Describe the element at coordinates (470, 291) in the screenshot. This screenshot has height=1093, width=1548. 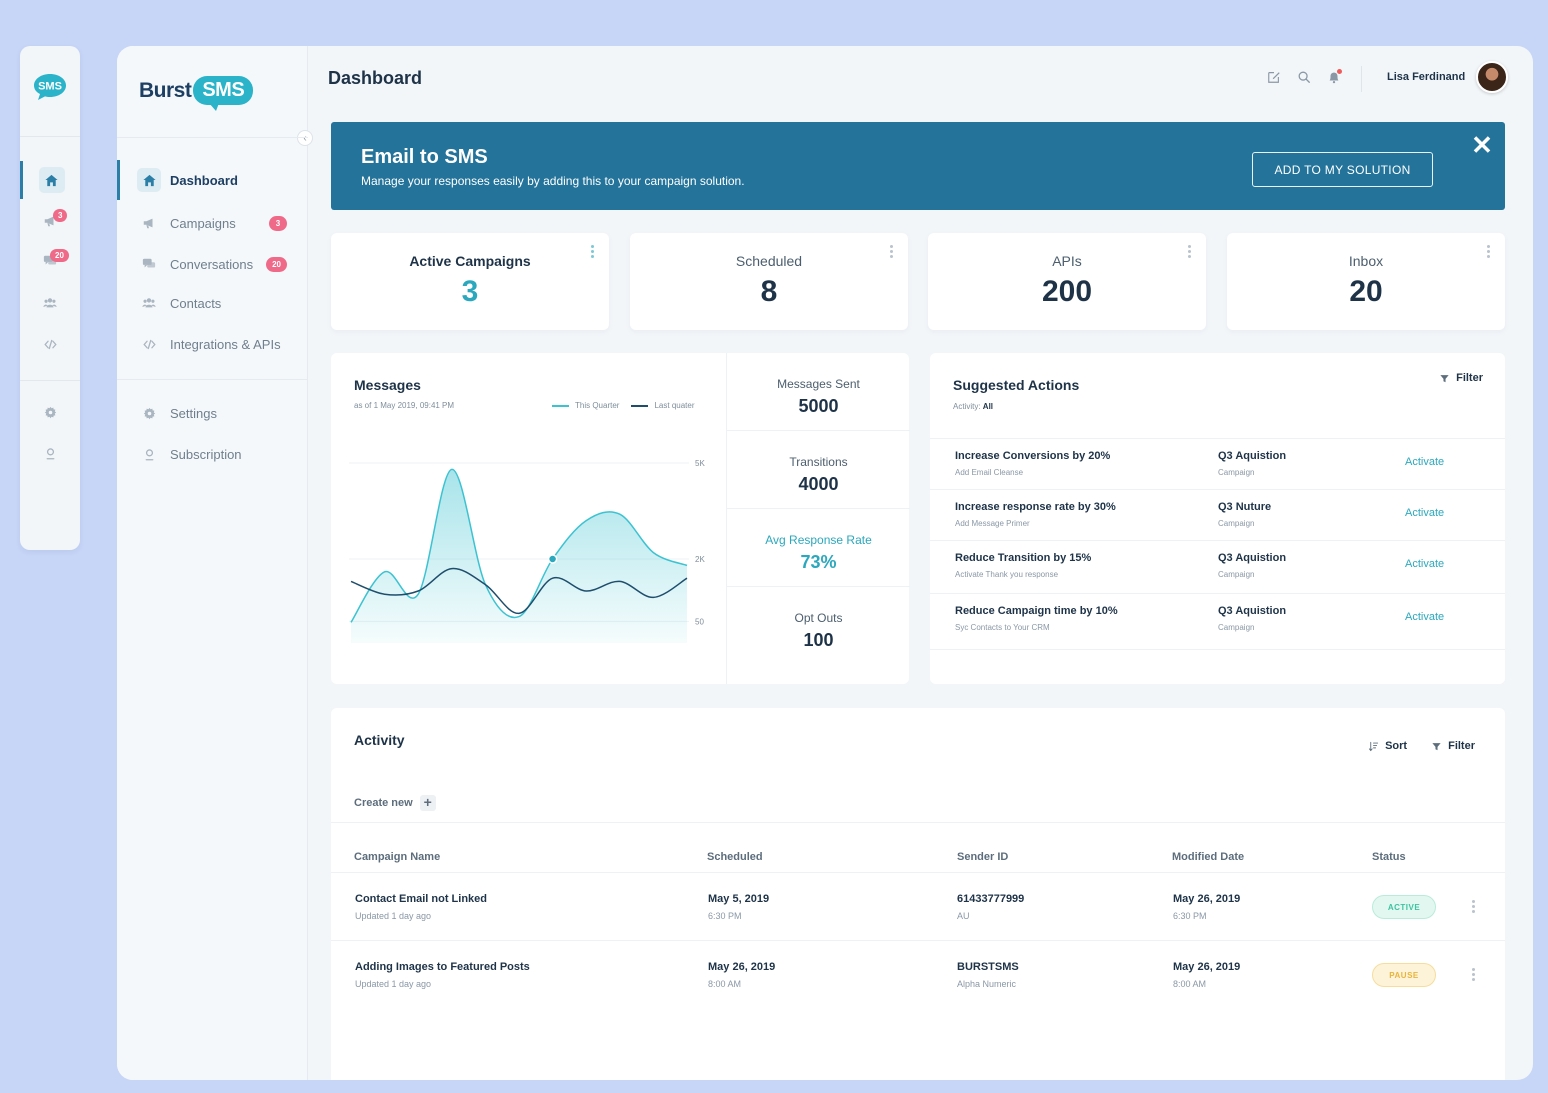
I see `stat-value: 3` at that location.